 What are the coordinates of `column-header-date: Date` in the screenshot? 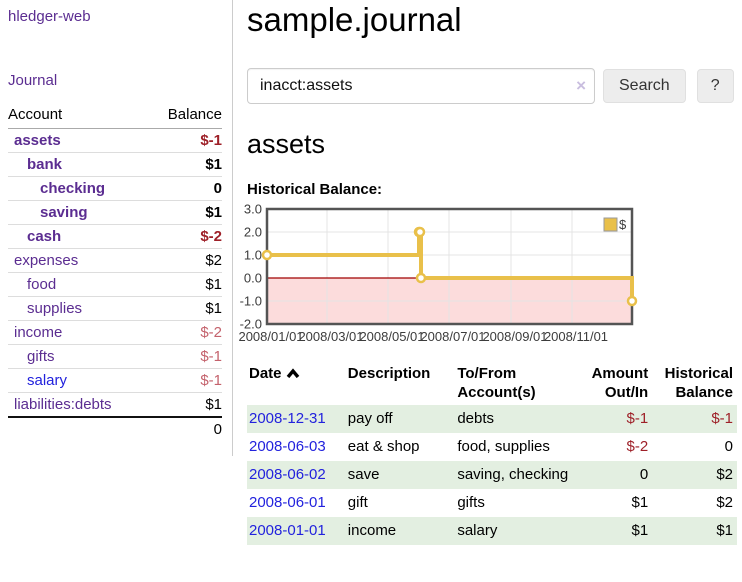 It's located at (296, 383).